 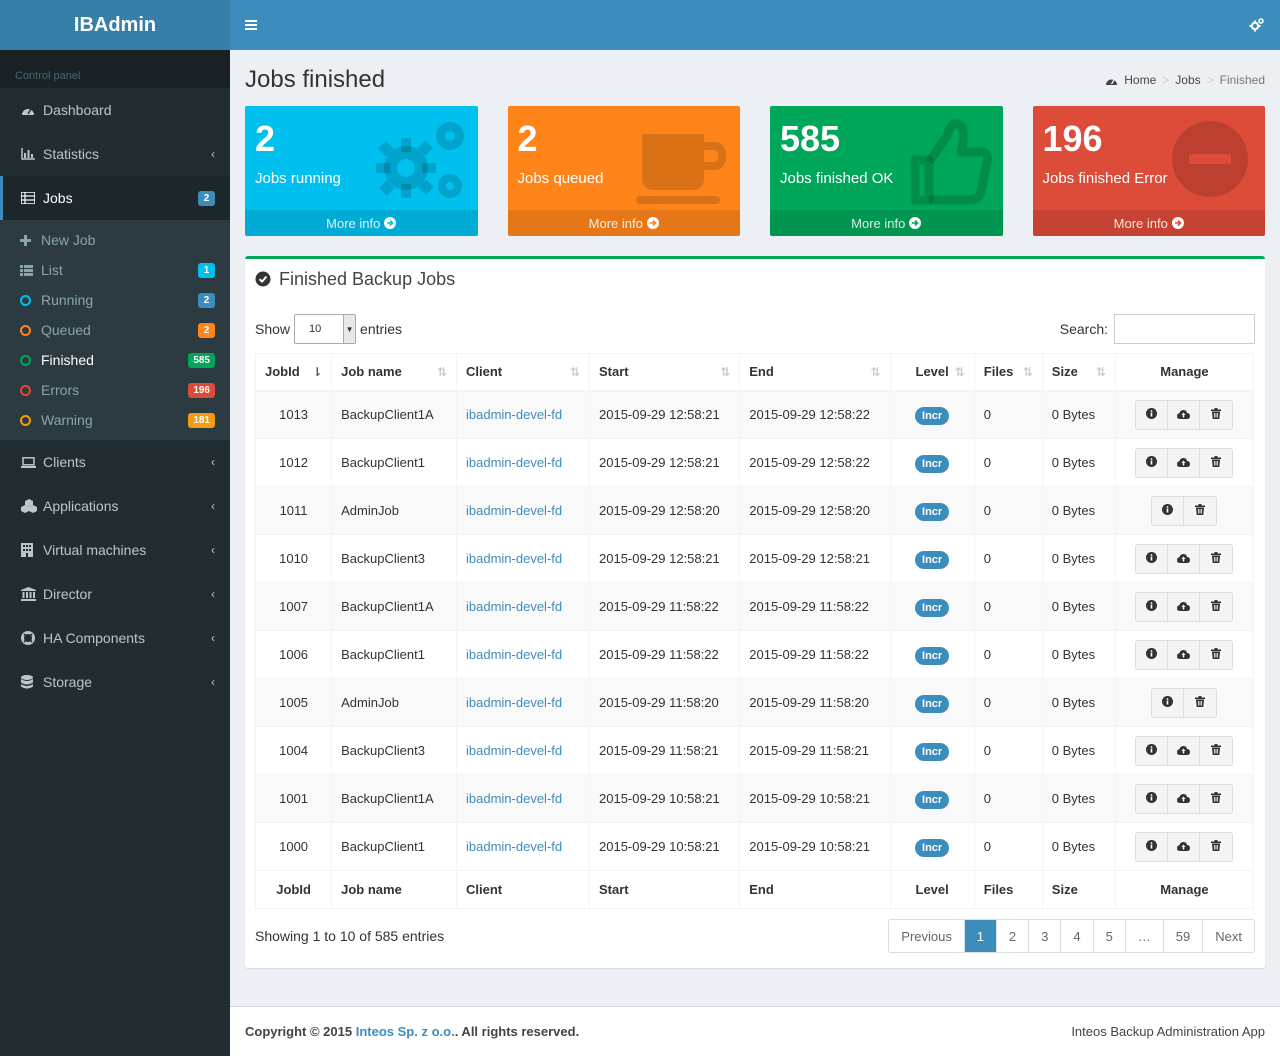 What do you see at coordinates (523, 372) in the screenshot?
I see `column-header-client: Client ⇅` at bounding box center [523, 372].